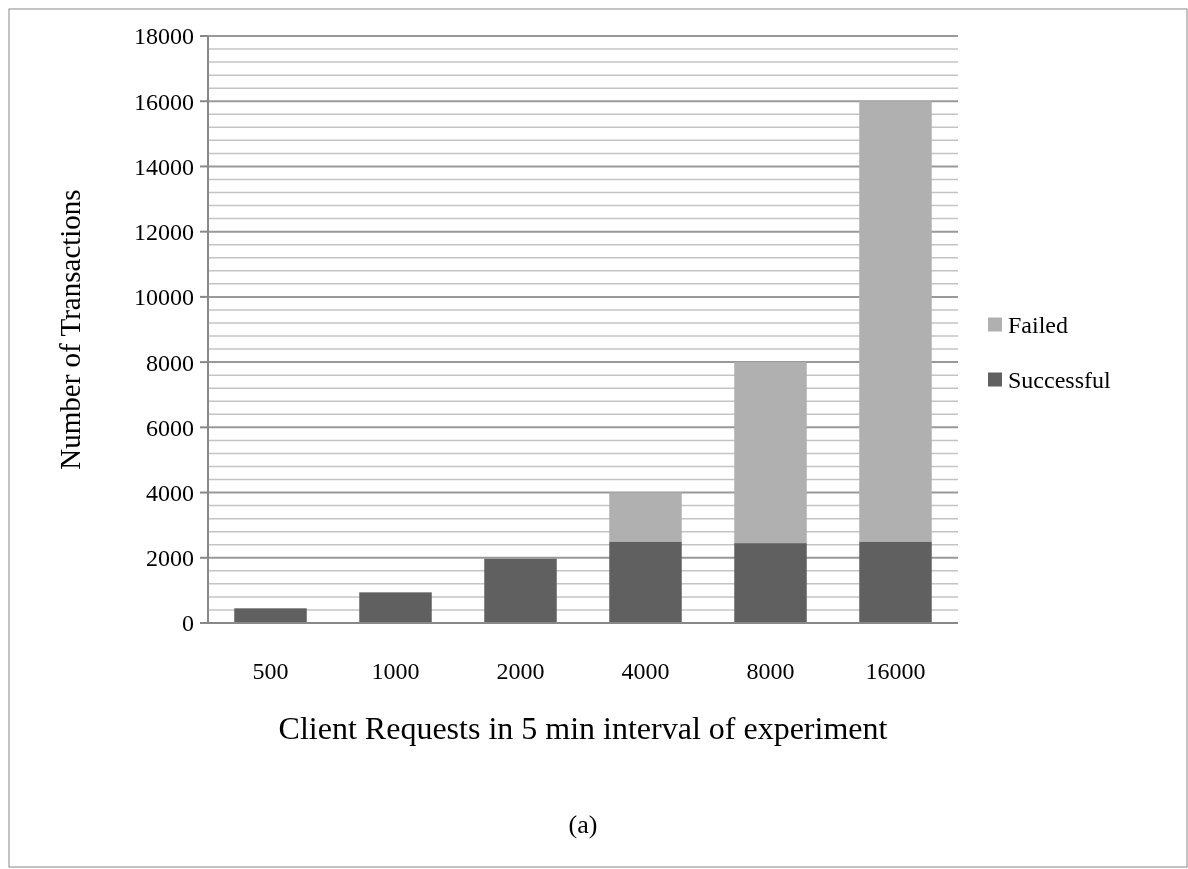 The image size is (1188, 869). What do you see at coordinates (270, 671) in the screenshot?
I see `x-tick-label: 500` at bounding box center [270, 671].